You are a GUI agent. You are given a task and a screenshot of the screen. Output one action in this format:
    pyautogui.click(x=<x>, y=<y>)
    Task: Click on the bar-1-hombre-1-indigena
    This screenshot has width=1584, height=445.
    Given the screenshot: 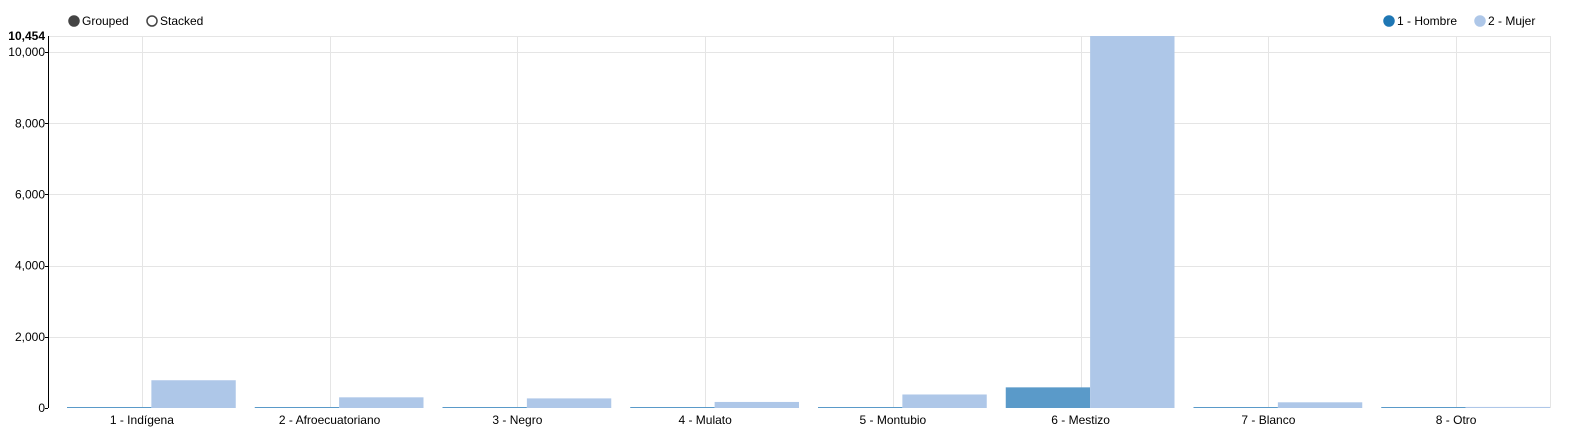 What is the action you would take?
    pyautogui.click(x=109, y=407)
    